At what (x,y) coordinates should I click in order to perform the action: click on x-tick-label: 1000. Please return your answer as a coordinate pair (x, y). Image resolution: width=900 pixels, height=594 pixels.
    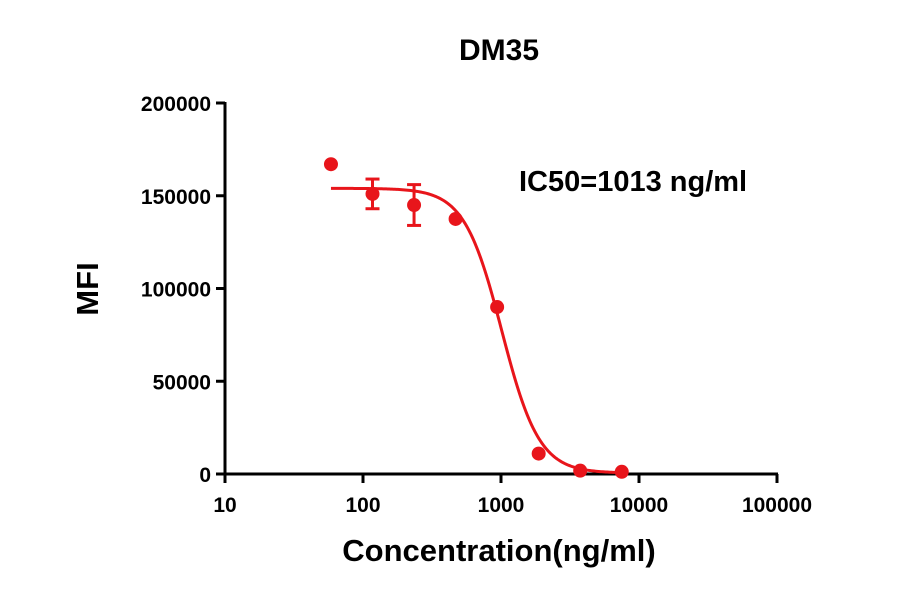
    Looking at the image, I should click on (501, 505).